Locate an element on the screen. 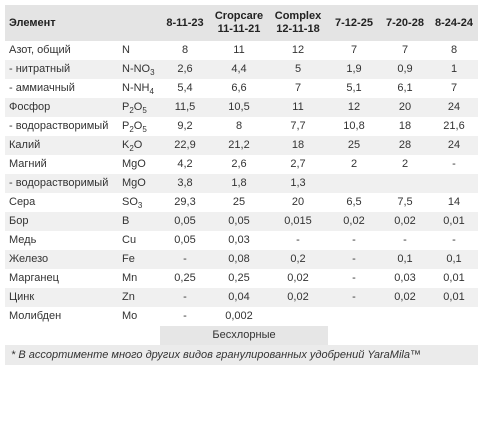  element-cell: - нитратный is located at coordinates (61, 69).